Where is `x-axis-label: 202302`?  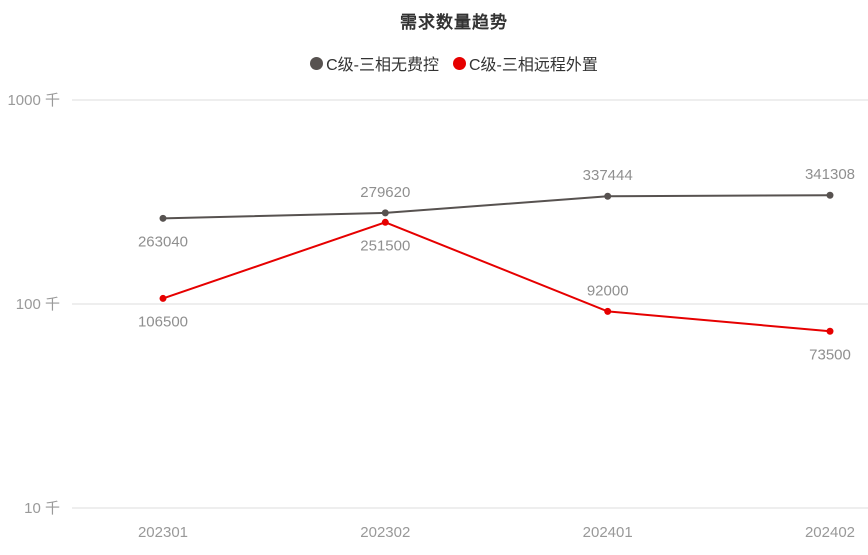 x-axis-label: 202302 is located at coordinates (385, 532).